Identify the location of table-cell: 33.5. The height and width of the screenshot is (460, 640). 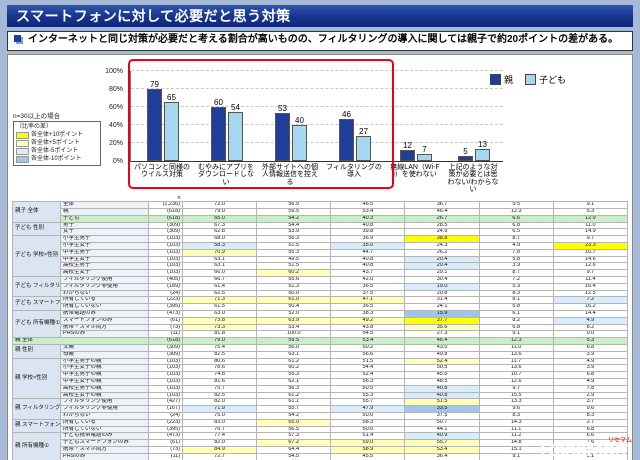
(442, 409).